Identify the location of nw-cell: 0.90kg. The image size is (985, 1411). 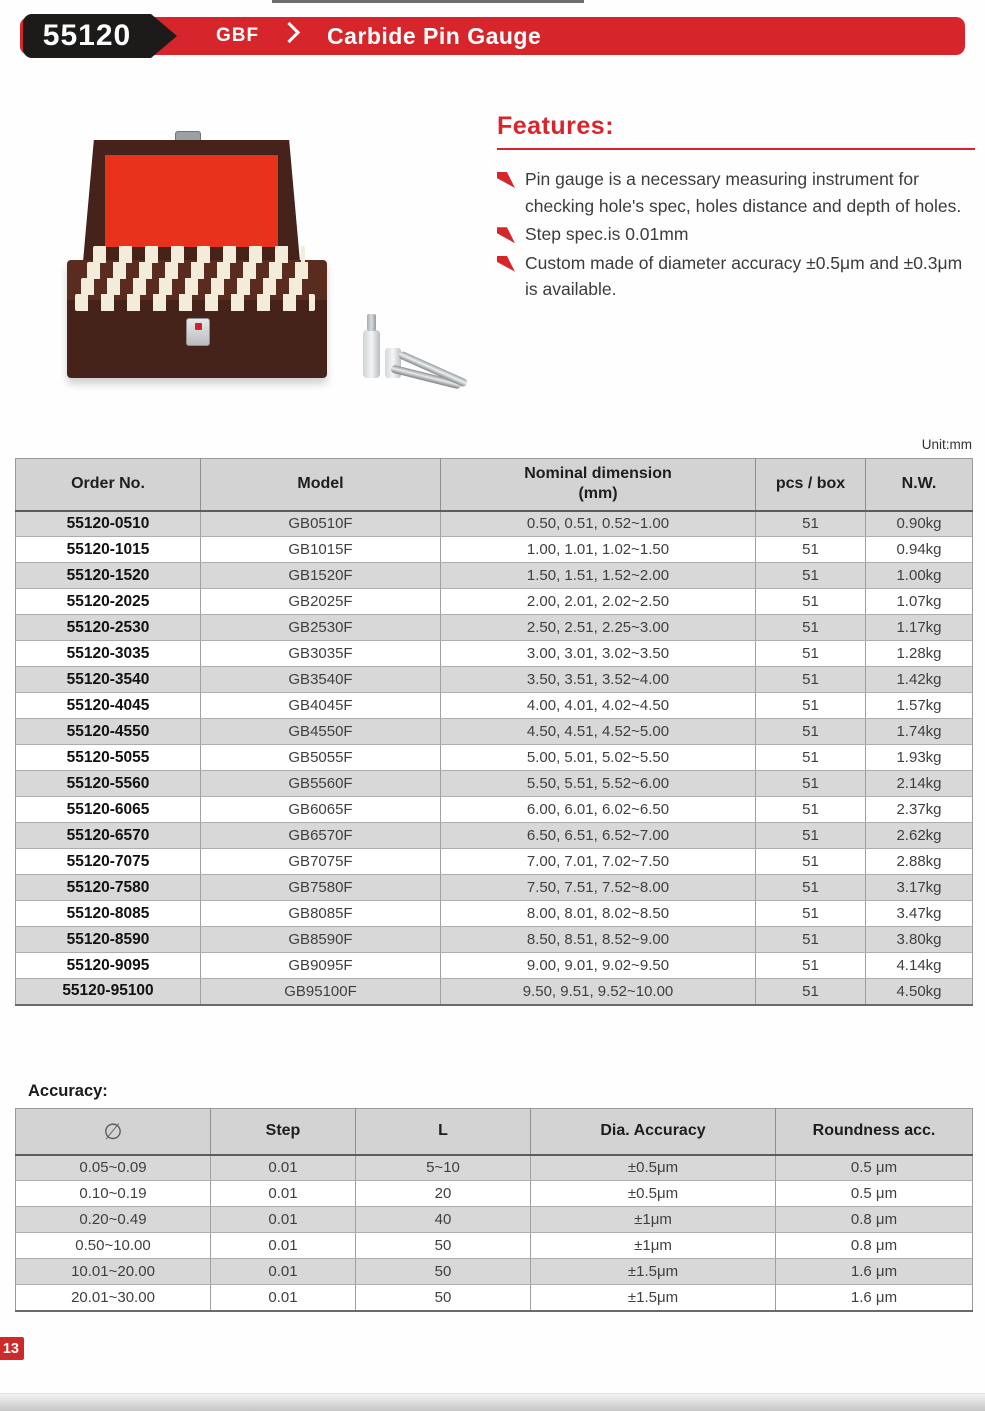
(919, 523).